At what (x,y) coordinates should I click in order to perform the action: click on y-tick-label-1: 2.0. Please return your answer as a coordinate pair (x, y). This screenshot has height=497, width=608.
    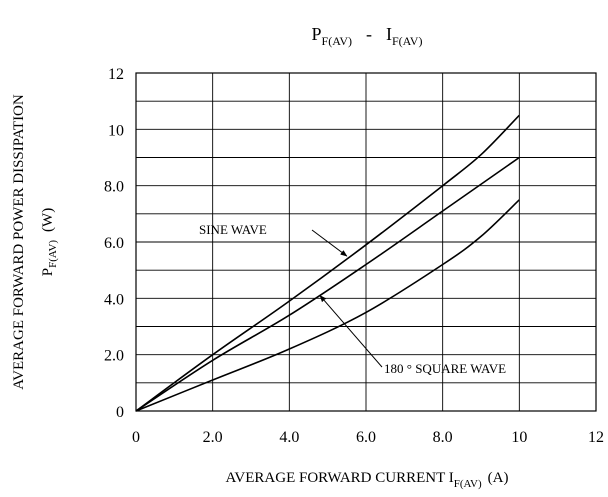
    Looking at the image, I should click on (114, 356).